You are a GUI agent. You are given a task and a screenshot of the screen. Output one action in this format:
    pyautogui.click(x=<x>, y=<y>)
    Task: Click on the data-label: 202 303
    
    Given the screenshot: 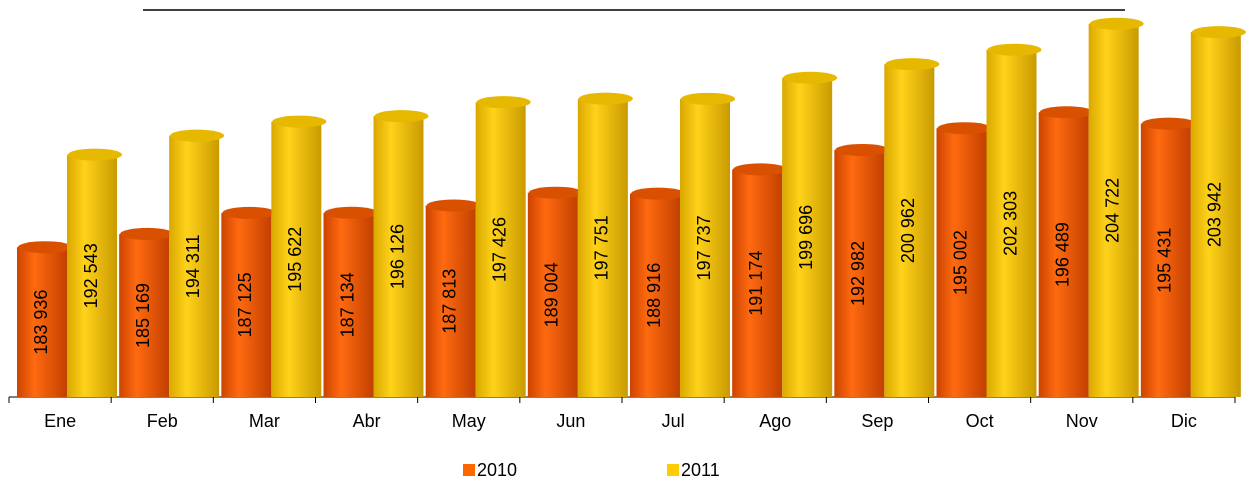 What is the action you would take?
    pyautogui.click(x=1010, y=223)
    